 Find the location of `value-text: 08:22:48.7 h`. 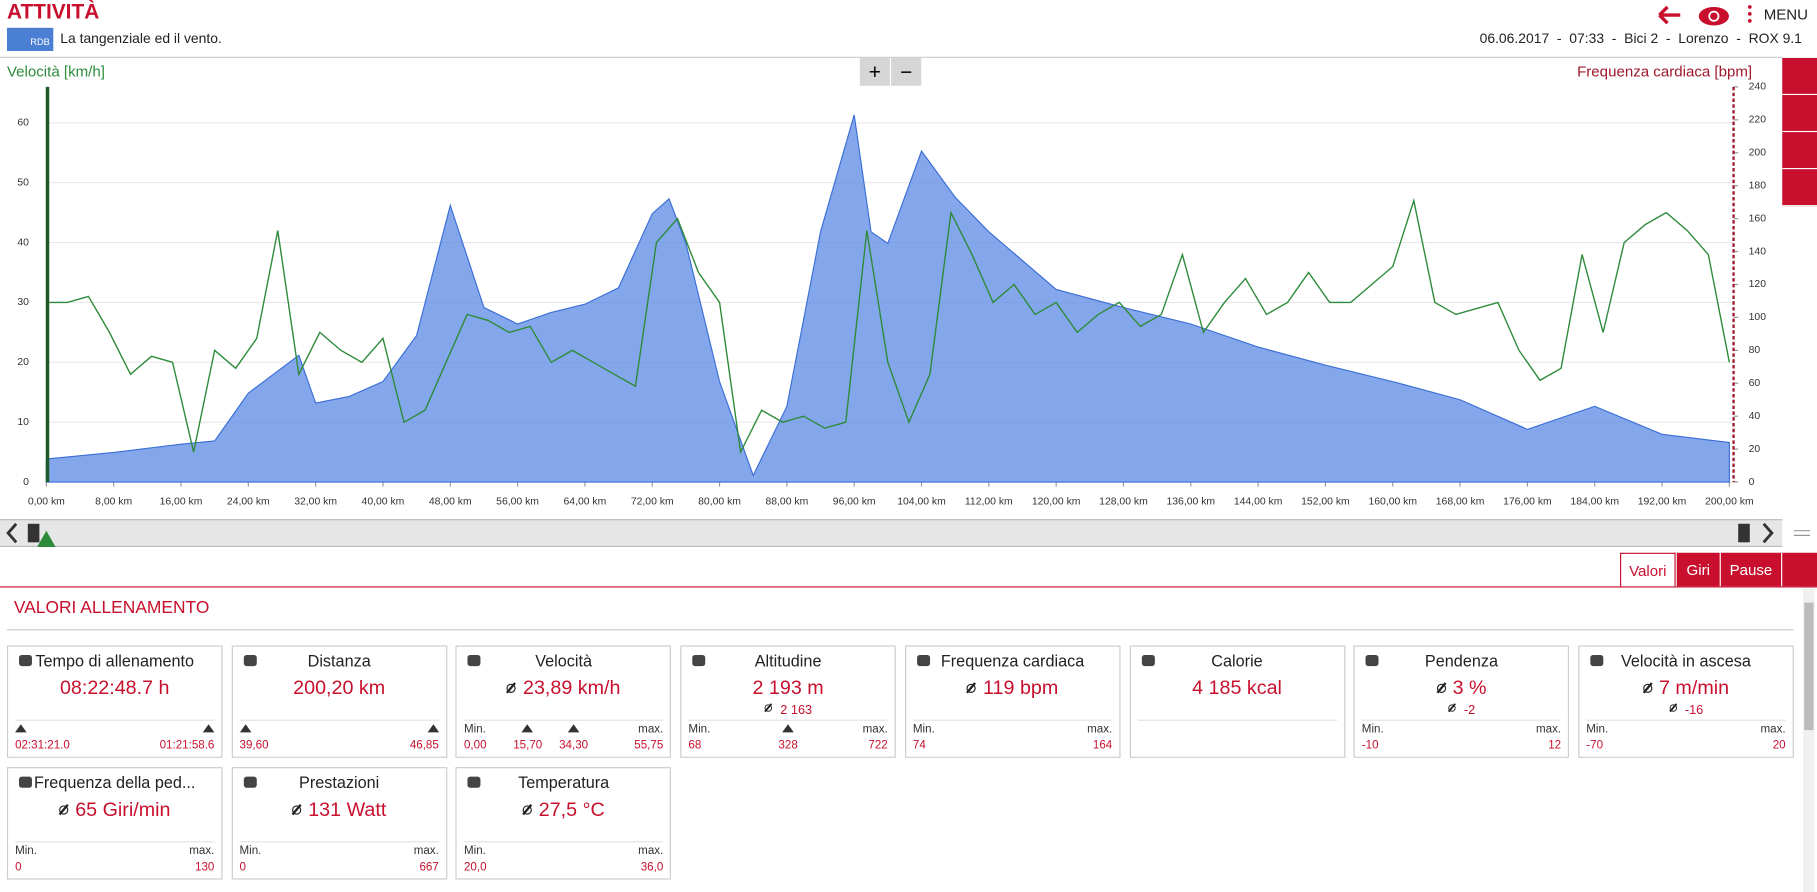

value-text: 08:22:48.7 h is located at coordinates (114, 687).